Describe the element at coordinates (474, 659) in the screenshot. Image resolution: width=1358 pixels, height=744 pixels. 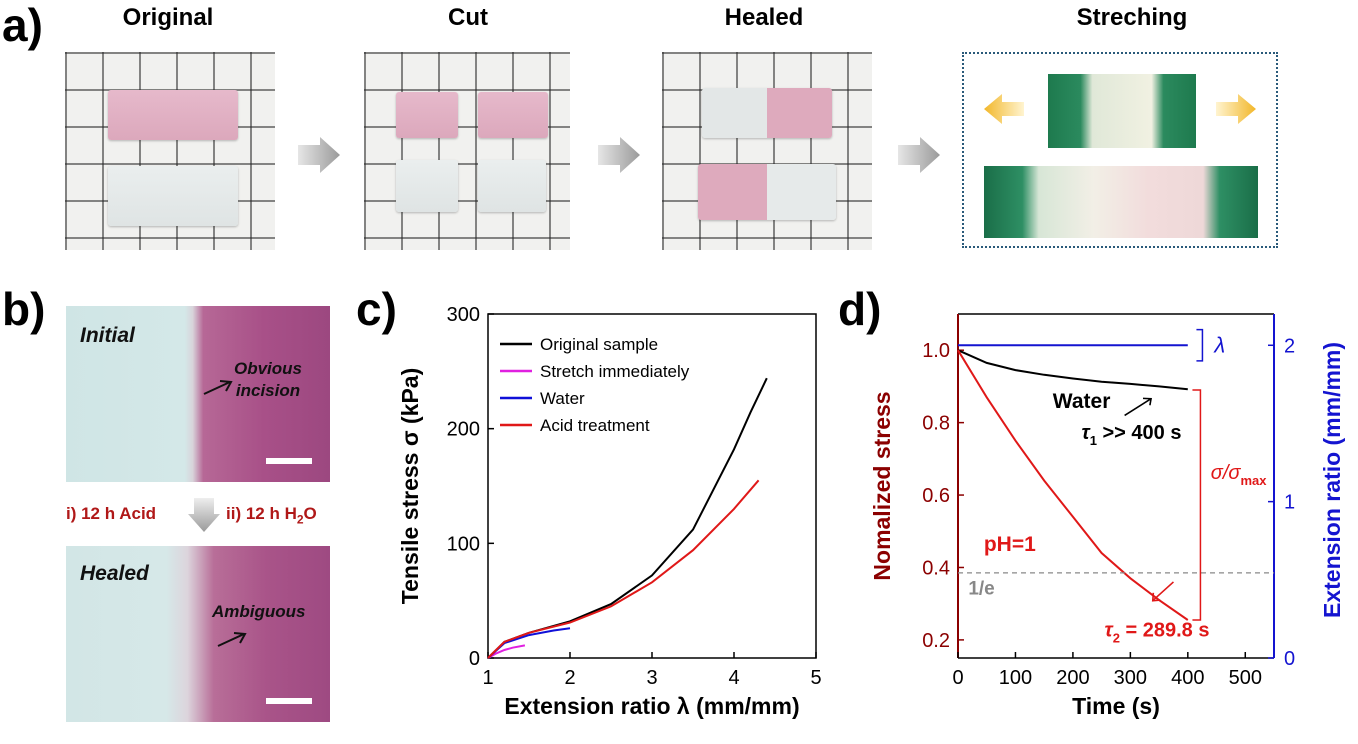
I see `y-tick-label: 0` at that location.